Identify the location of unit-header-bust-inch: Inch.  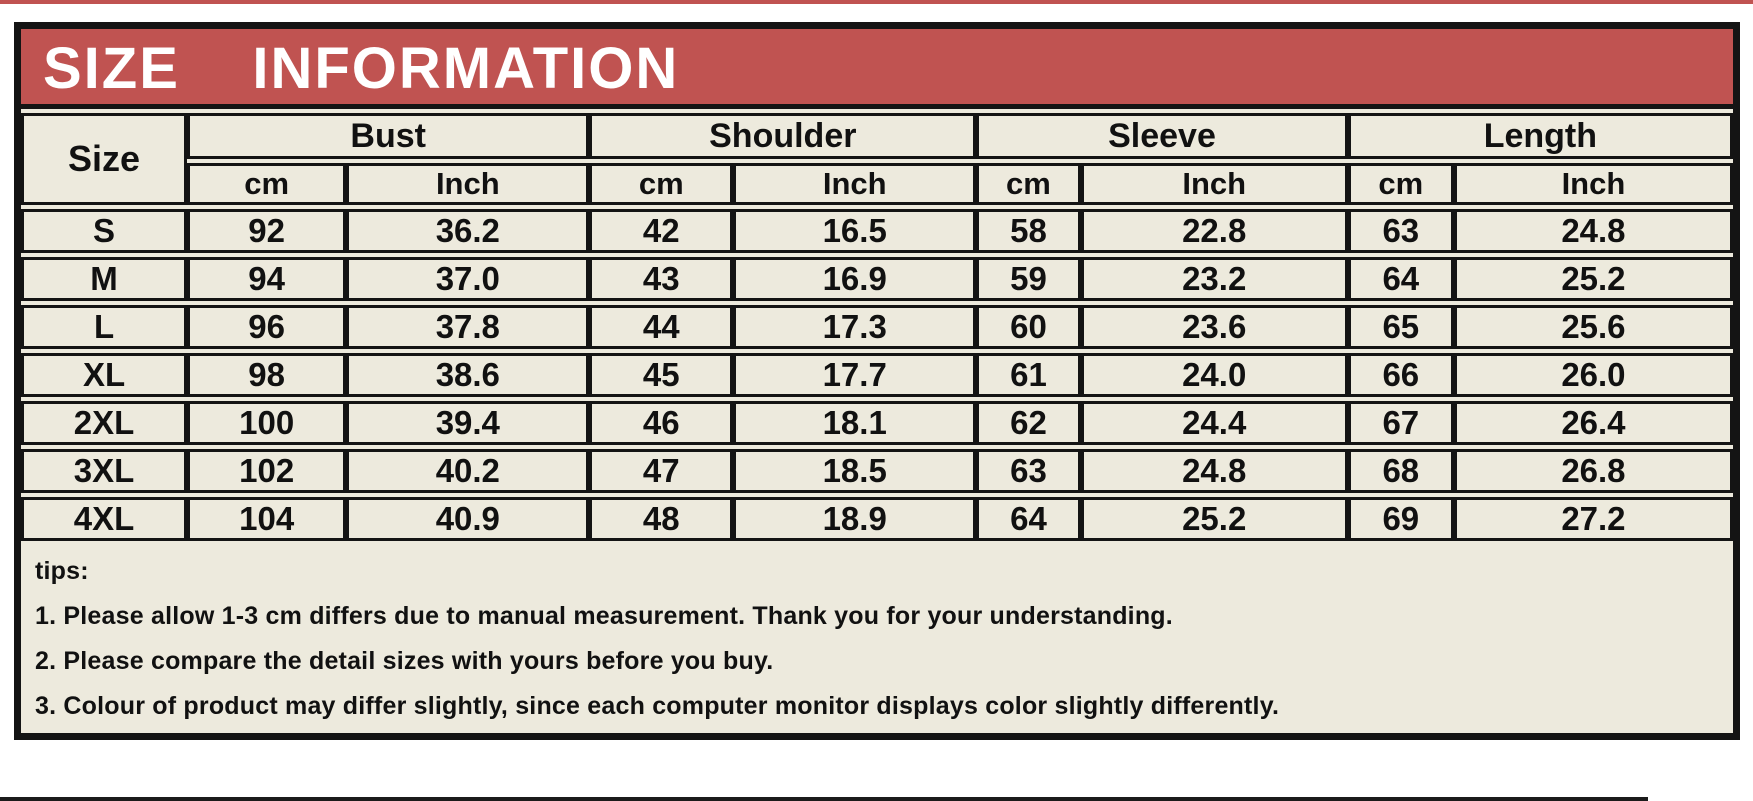
(468, 184).